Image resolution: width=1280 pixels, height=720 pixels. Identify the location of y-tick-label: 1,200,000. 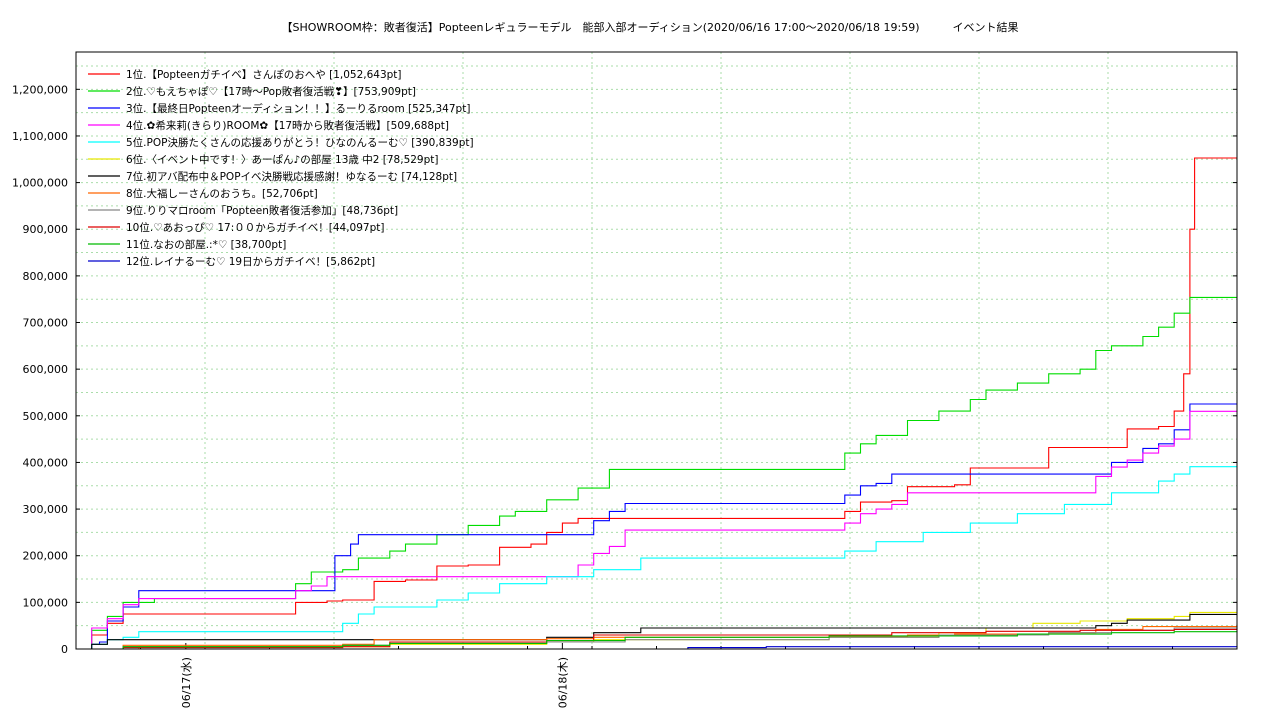
(40, 89).